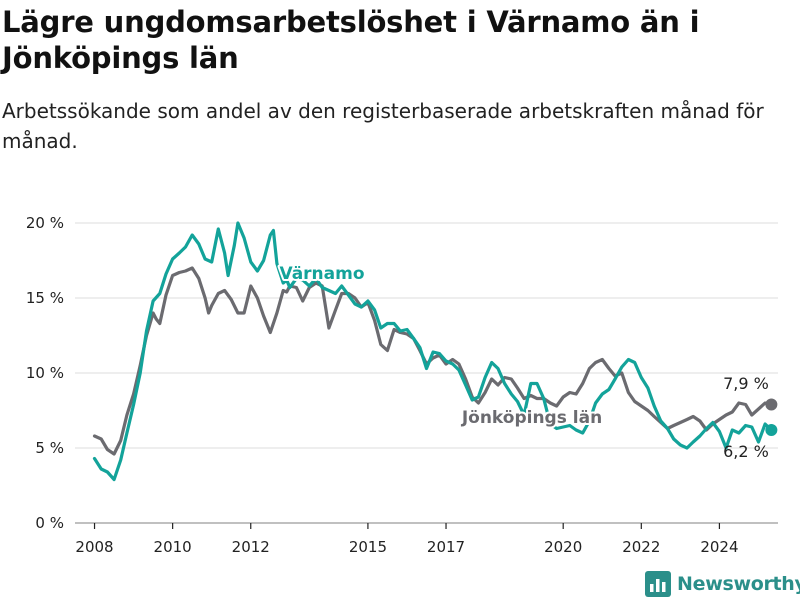  I want to click on y-tick-label: 0 %, so click(49, 523).